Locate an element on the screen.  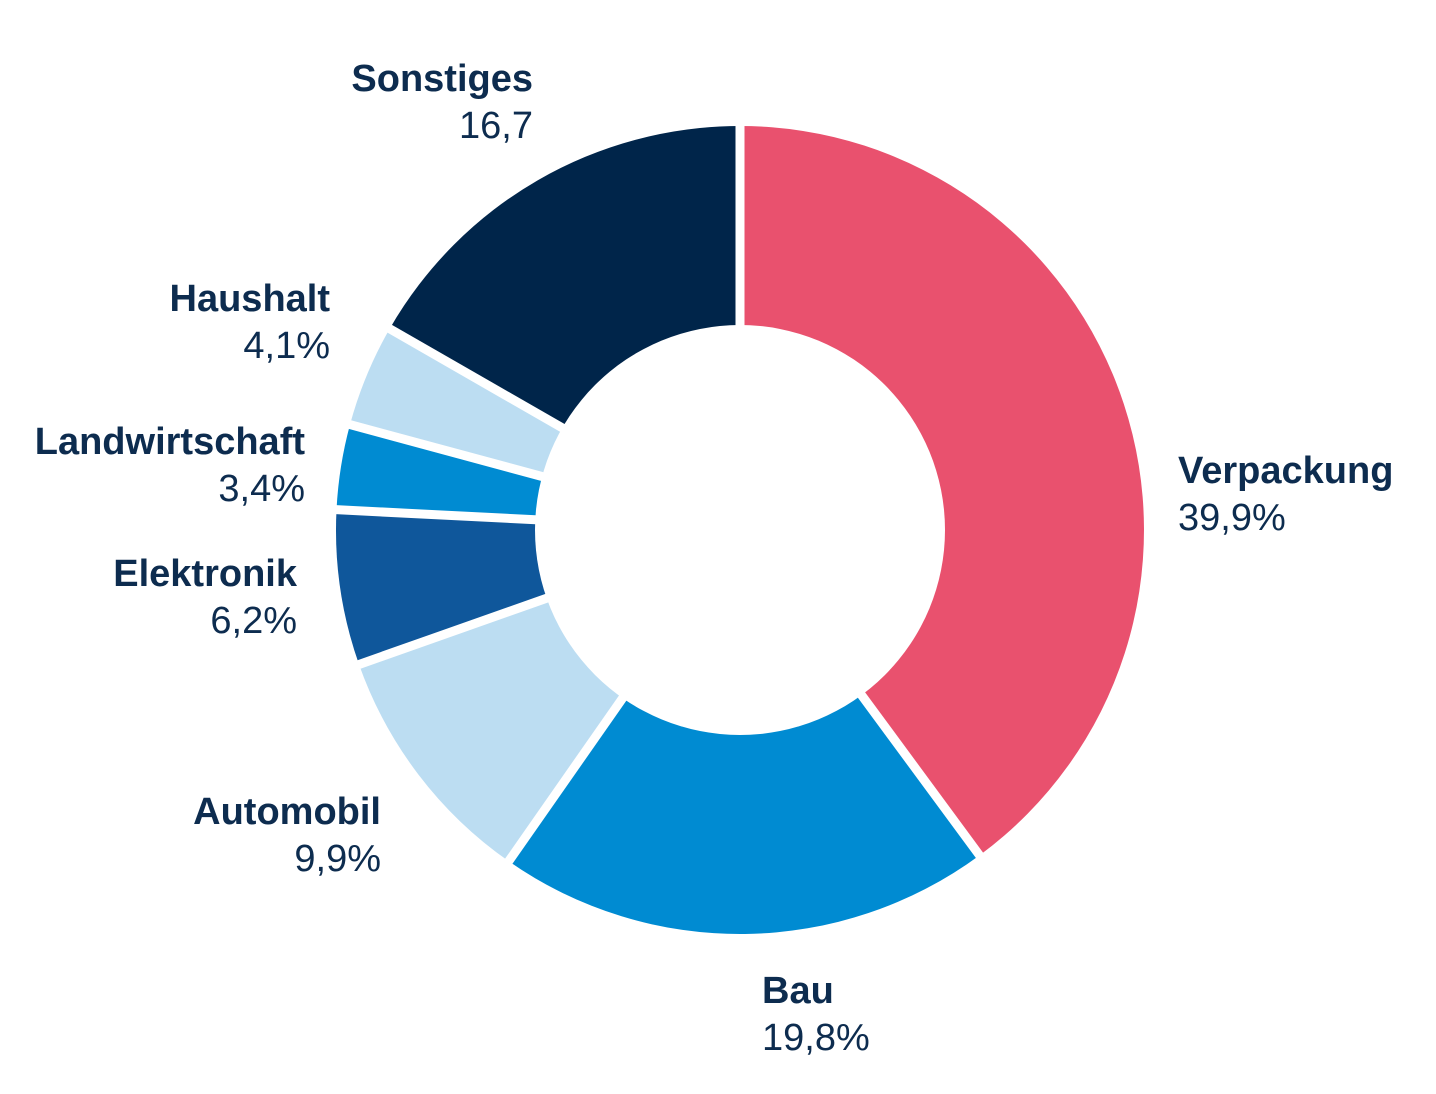
slice-label-landwirtschaft: Landwirtschaft 3,4% is located at coordinates (170, 466).